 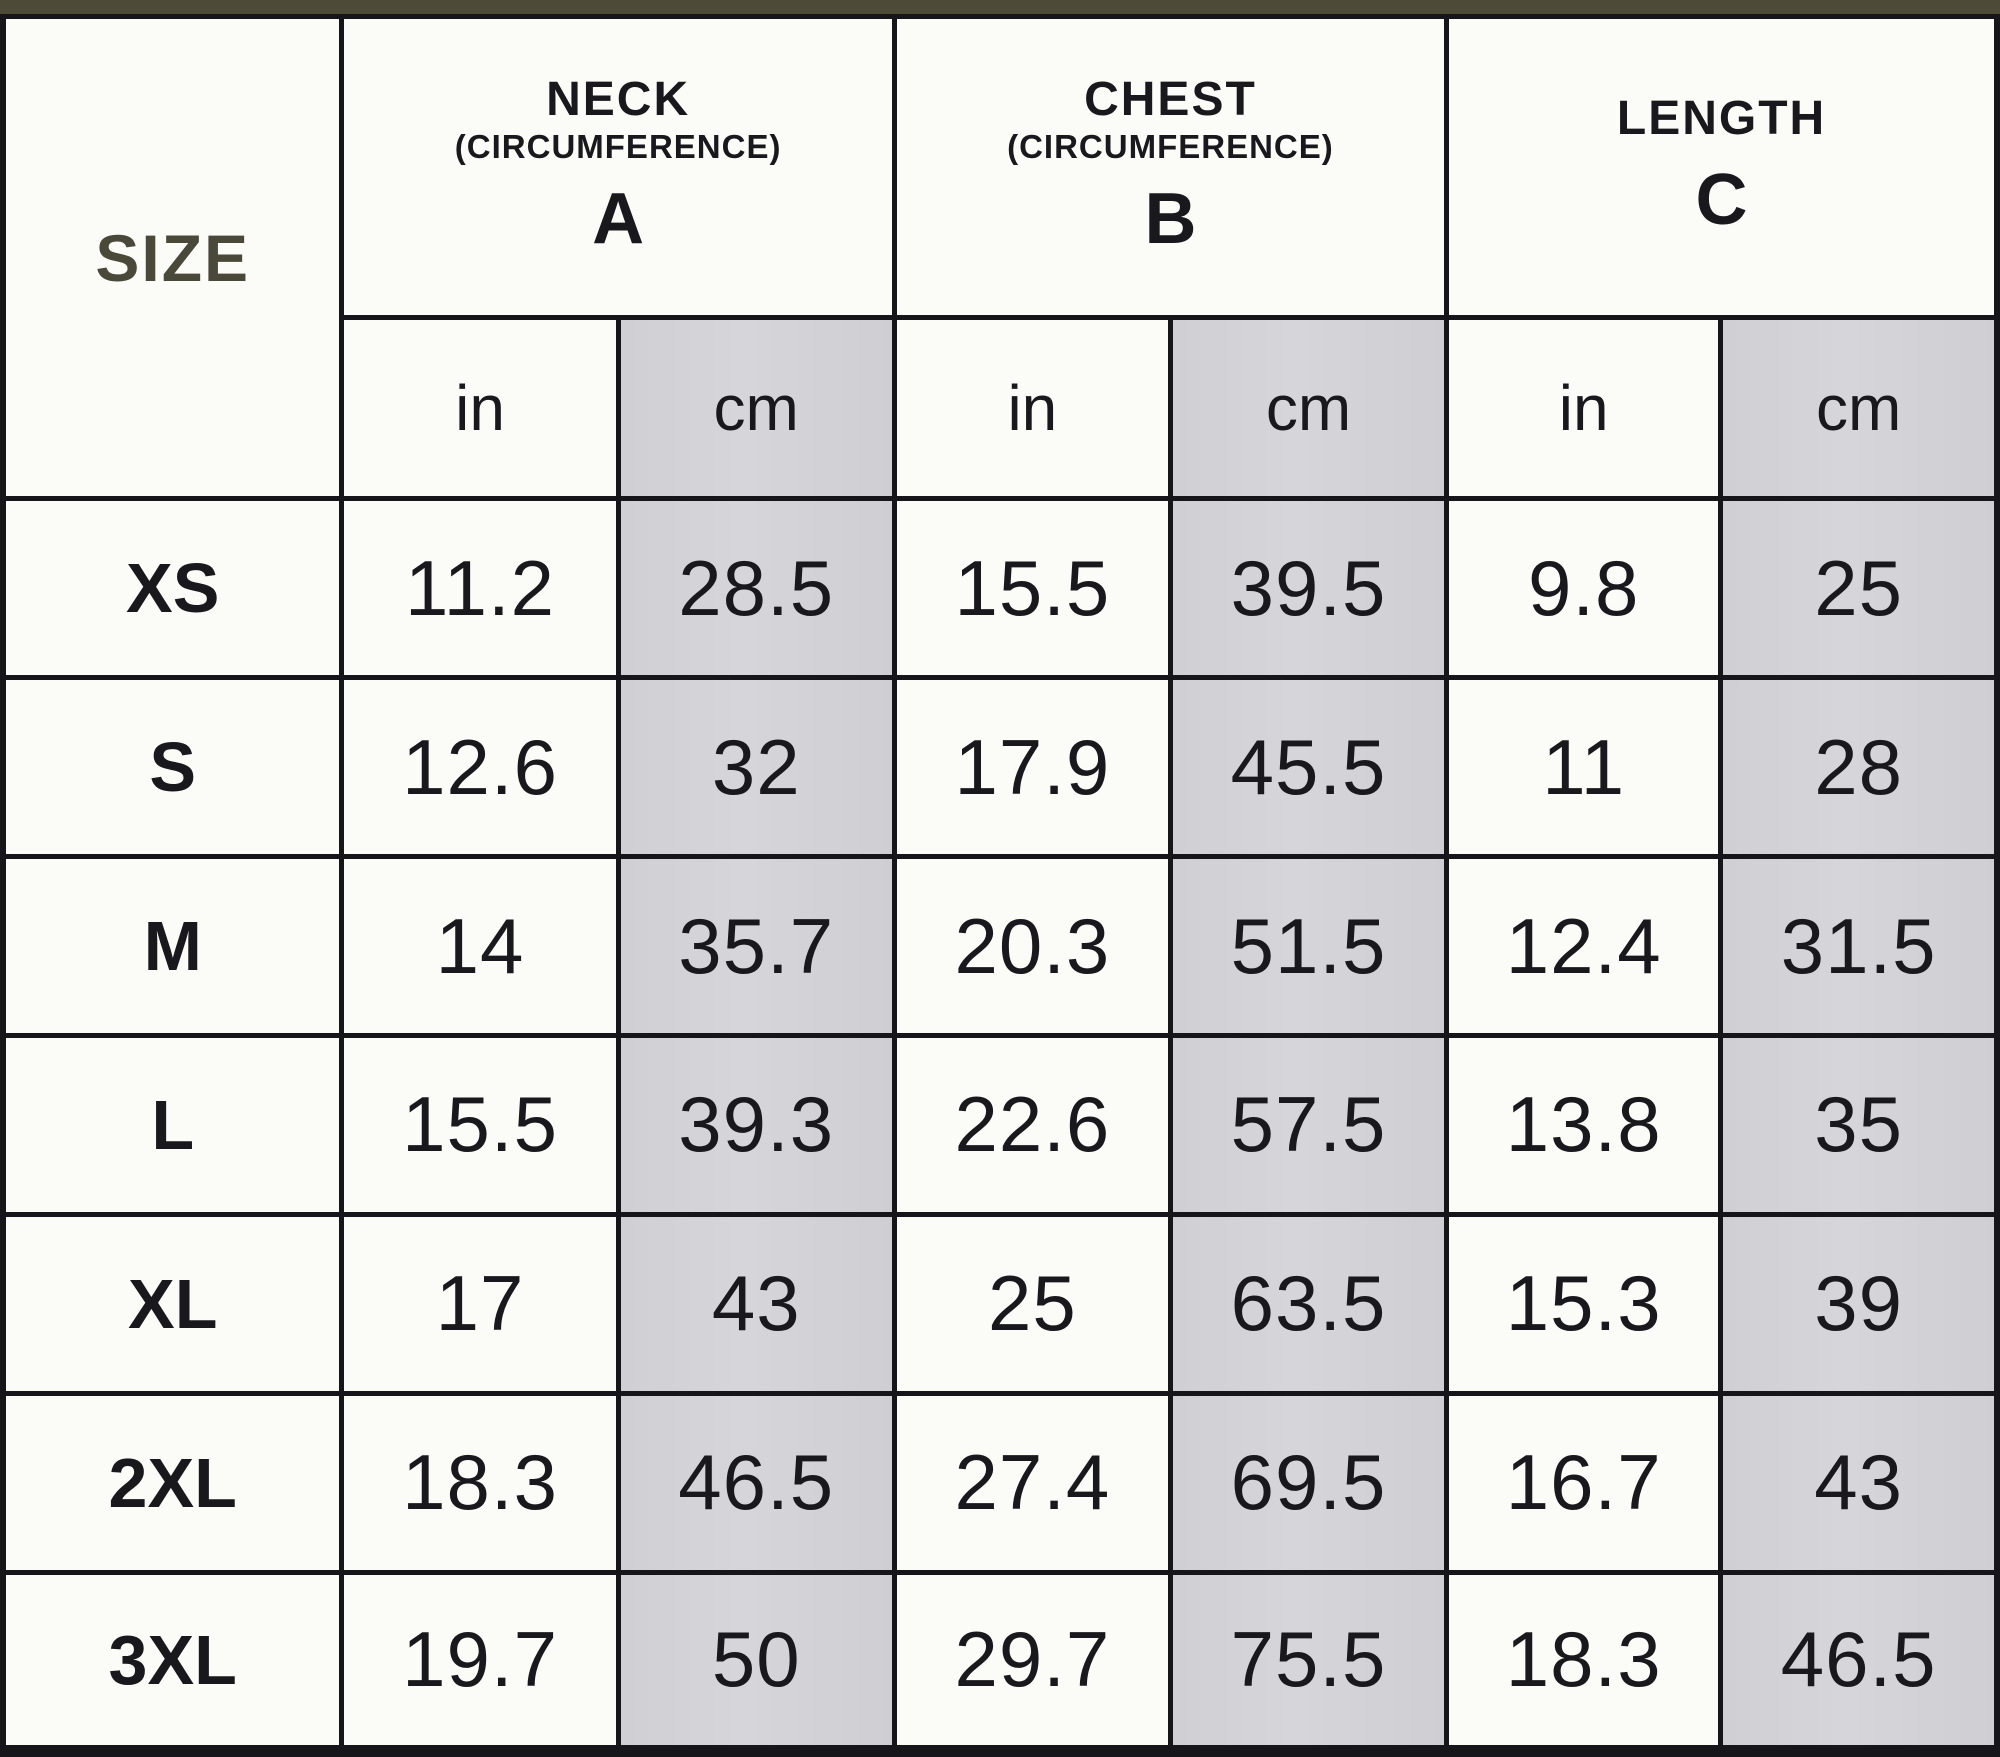 I want to click on cell-2xl-neck-cm: 46.5, so click(x=756, y=1482).